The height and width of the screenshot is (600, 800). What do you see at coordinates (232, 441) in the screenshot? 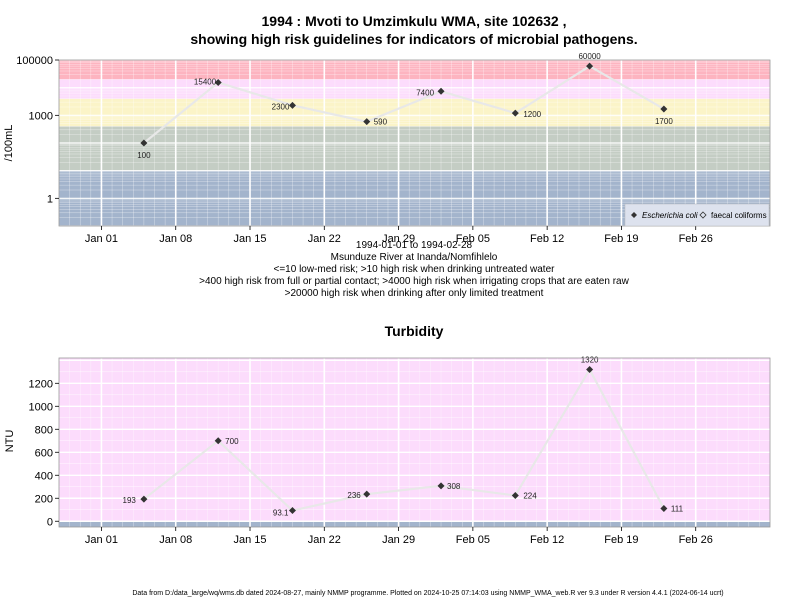
I see `data-label: 700` at bounding box center [232, 441].